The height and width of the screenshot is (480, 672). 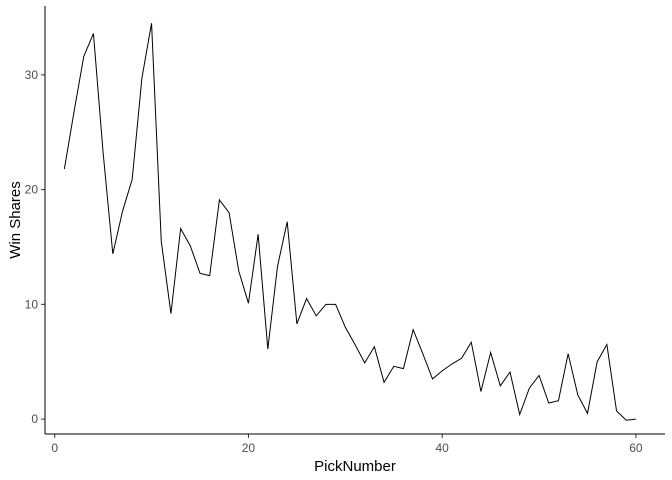 What do you see at coordinates (32, 304) in the screenshot?
I see `y-tick-label: 10` at bounding box center [32, 304].